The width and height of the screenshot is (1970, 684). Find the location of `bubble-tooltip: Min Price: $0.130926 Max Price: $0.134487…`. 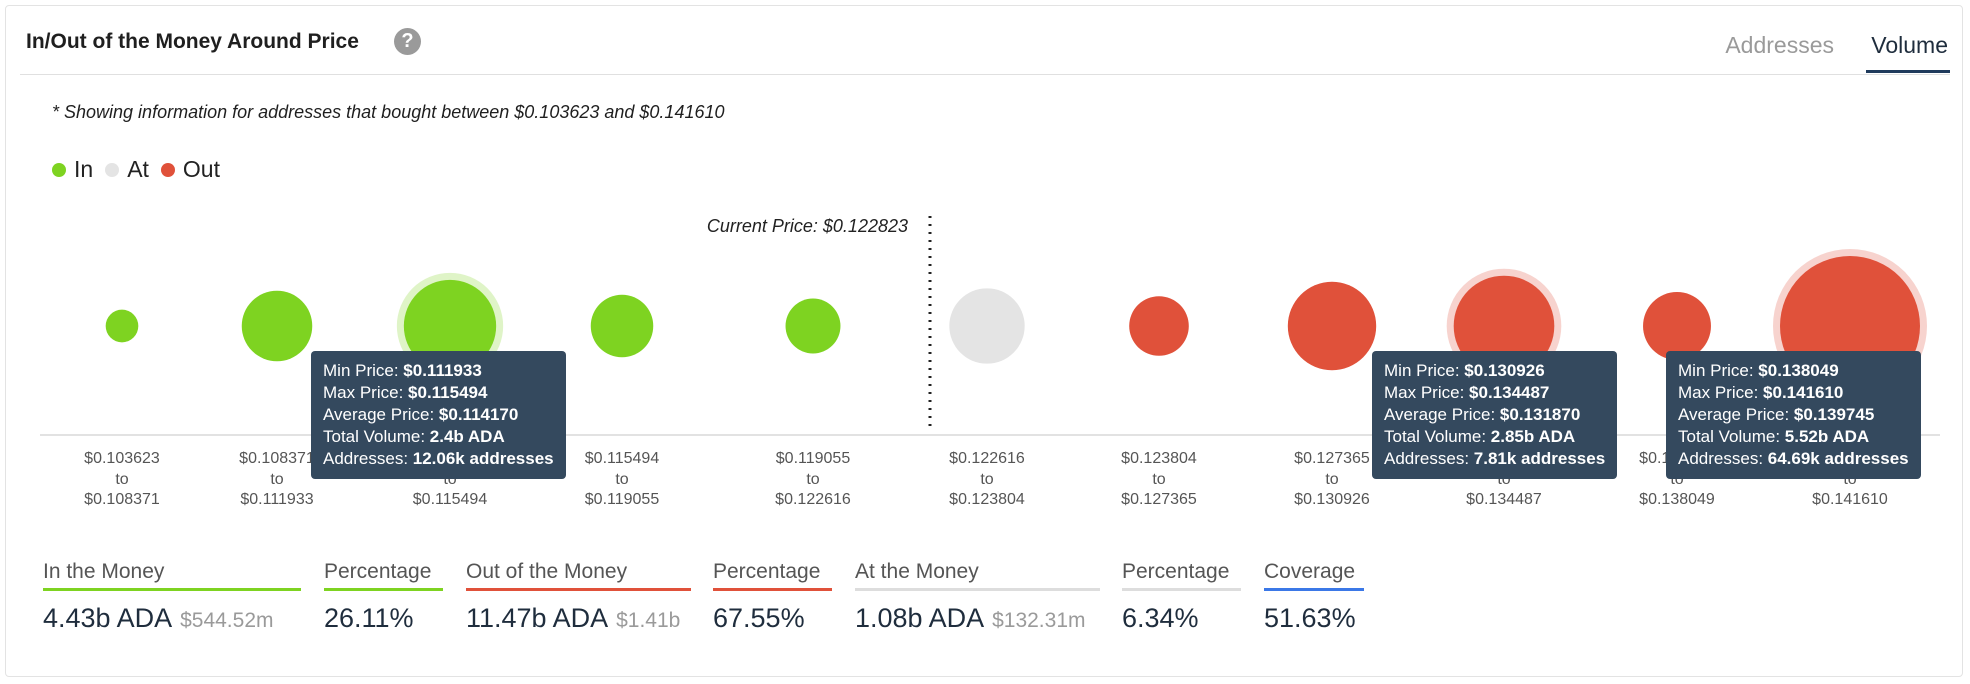

bubble-tooltip: Min Price: $0.130926 Max Price: $0.134487… is located at coordinates (1495, 415).